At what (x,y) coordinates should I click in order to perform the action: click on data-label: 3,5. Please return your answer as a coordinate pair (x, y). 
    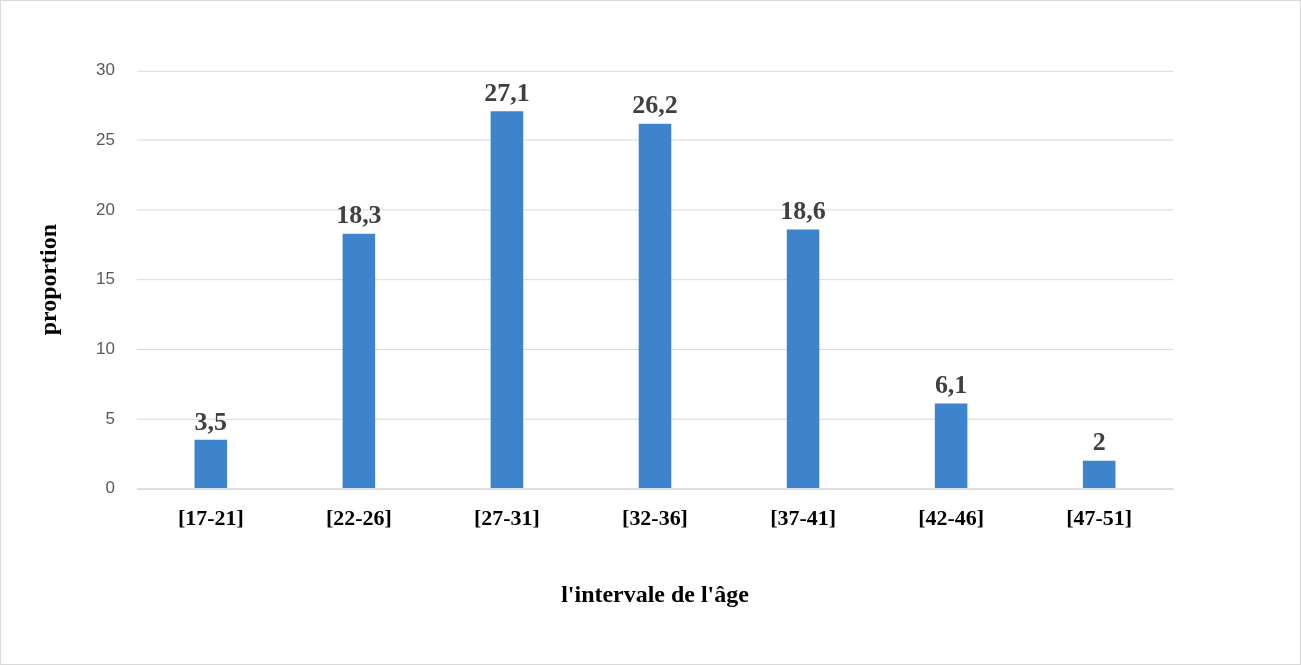
    Looking at the image, I should click on (211, 421).